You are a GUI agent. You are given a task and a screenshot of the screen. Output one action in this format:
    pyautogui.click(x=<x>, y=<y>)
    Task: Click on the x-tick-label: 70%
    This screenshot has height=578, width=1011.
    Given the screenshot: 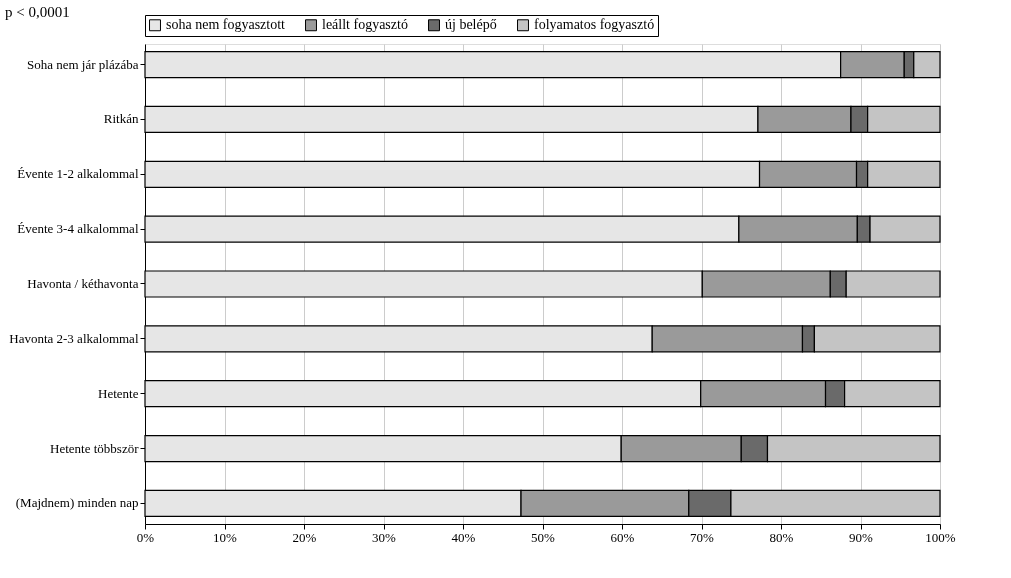 What is the action you would take?
    pyautogui.click(x=702, y=537)
    